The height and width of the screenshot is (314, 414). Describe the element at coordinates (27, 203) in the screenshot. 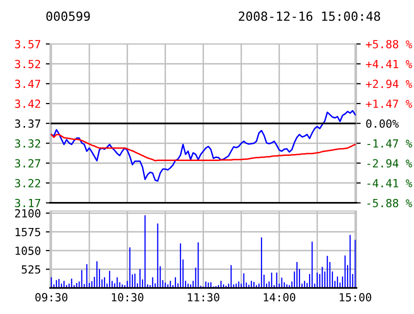

I see `y-tick-label: 3.17` at that location.